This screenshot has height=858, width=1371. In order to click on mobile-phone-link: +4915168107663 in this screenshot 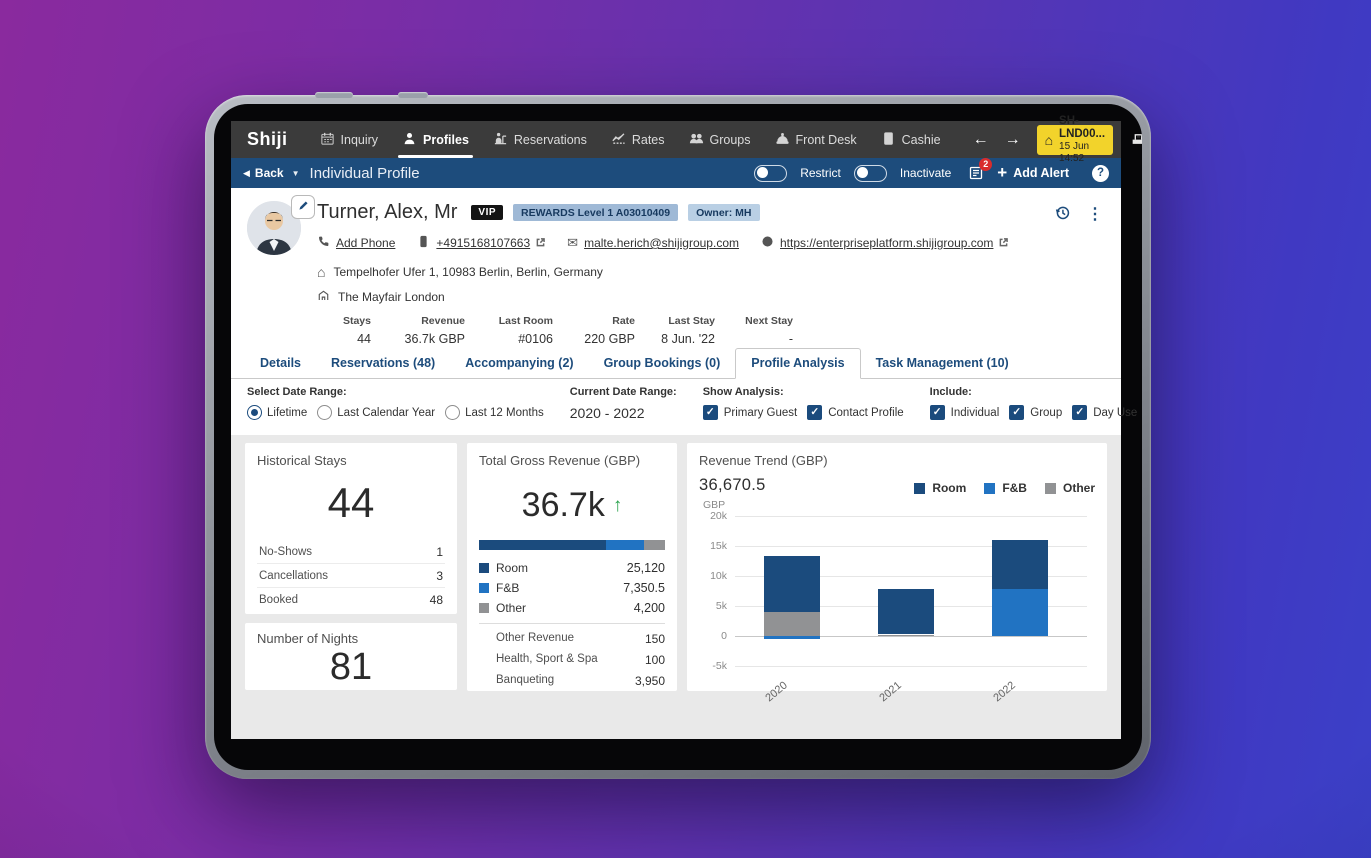, I will do `click(481, 243)`.